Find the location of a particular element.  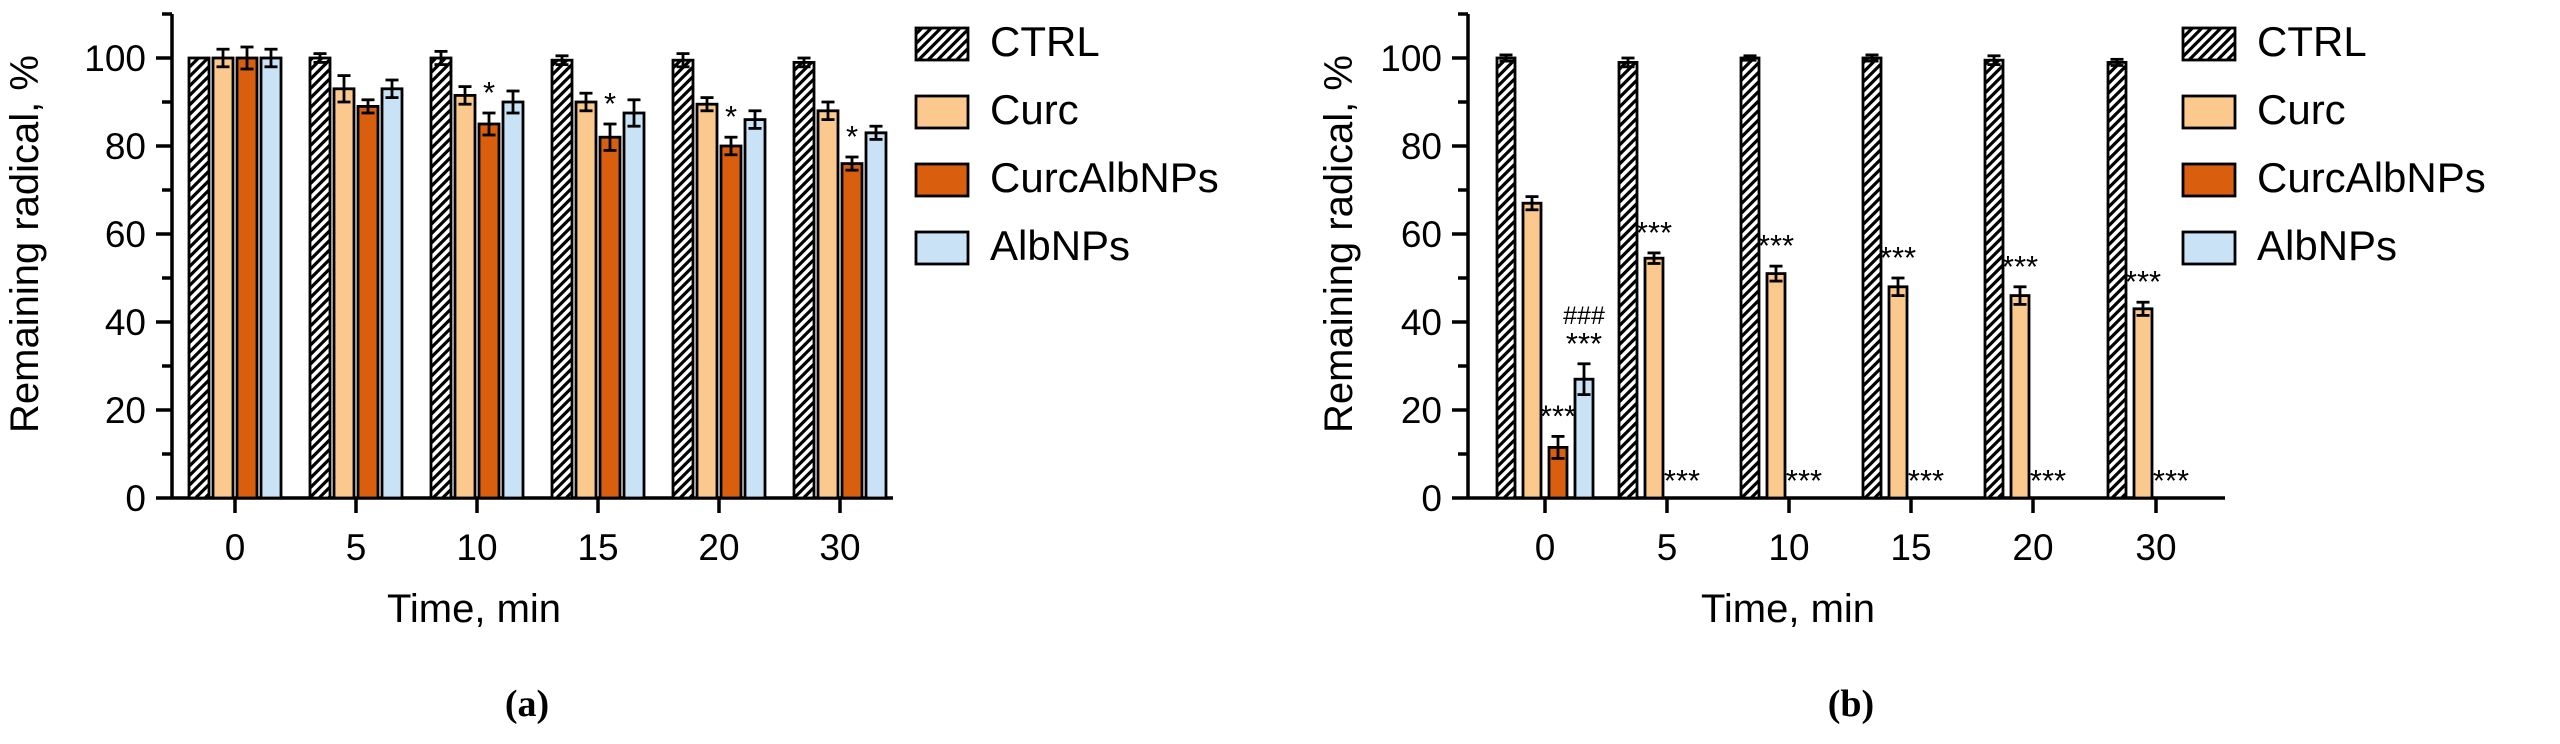

sig-marker-CurcAlbNPs-10: * is located at coordinates (489, 92).